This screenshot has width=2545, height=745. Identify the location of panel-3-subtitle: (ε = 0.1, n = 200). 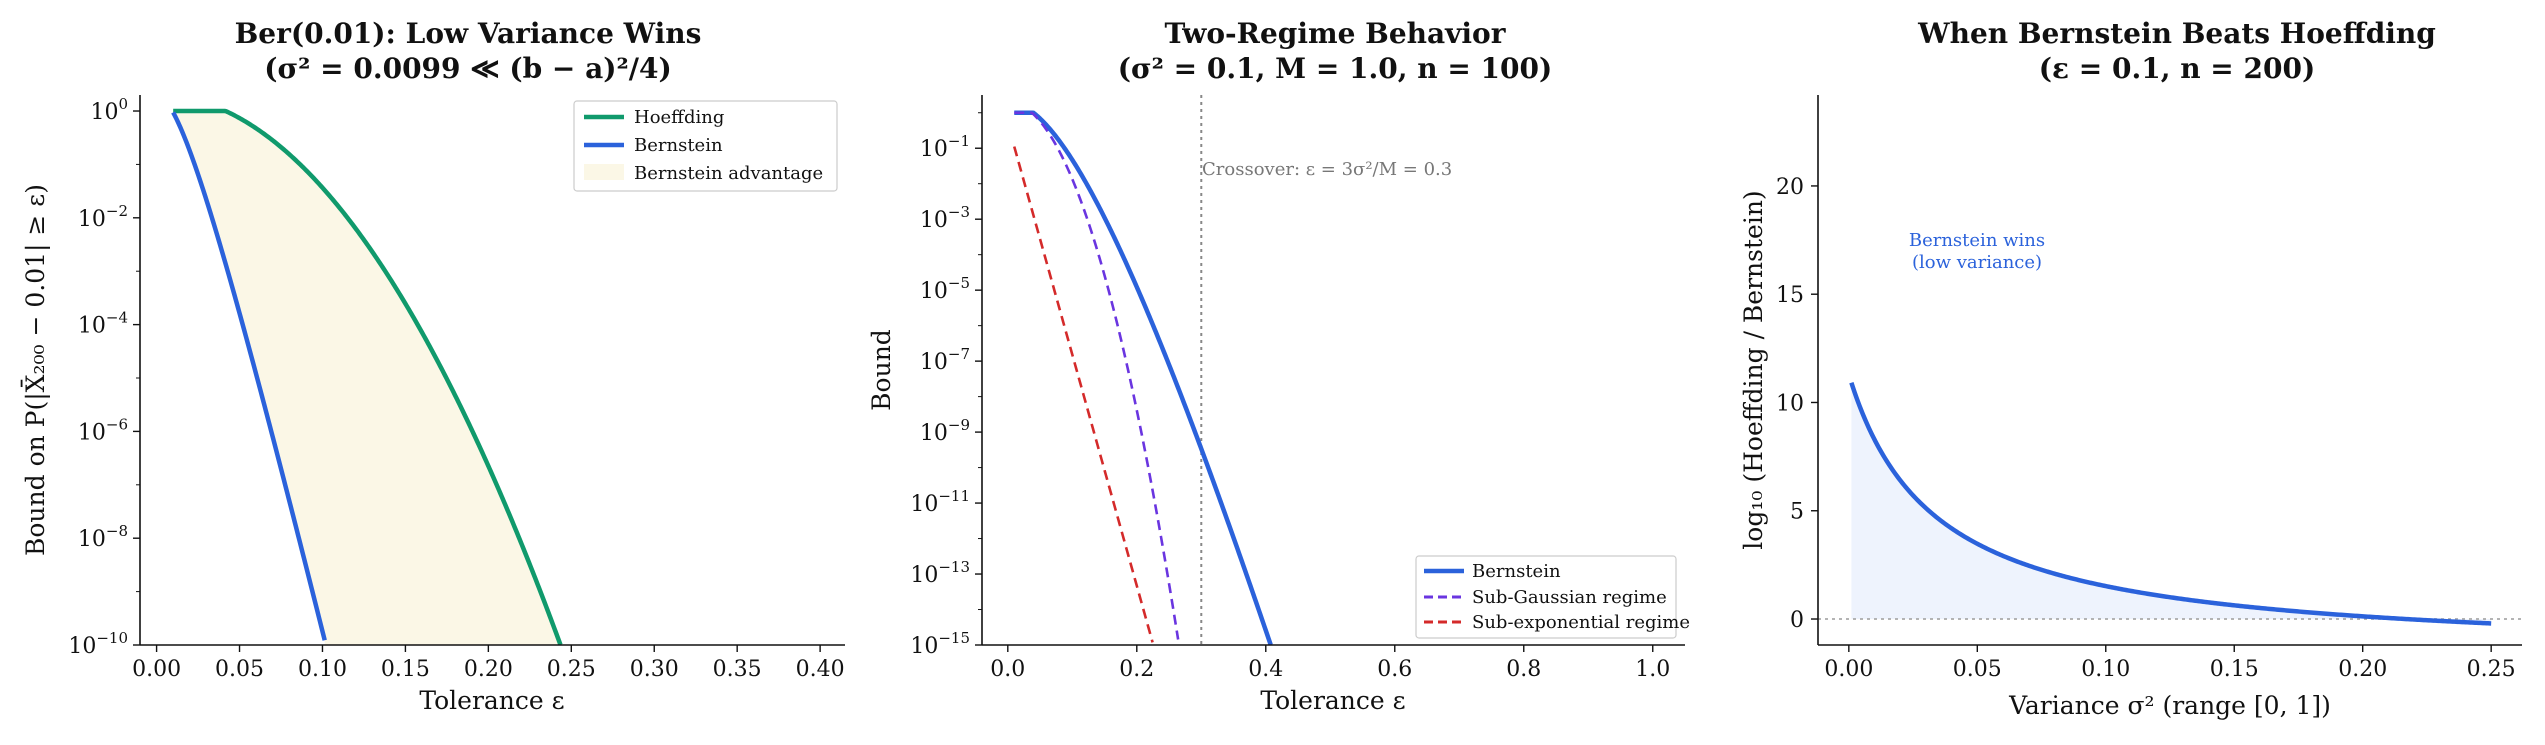
(2177, 68).